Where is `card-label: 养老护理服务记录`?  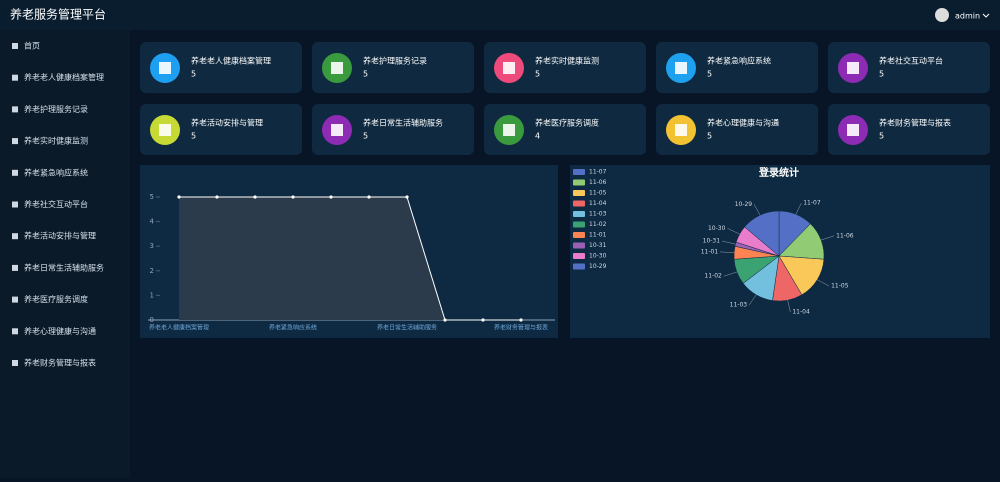 card-label: 养老护理服务记录 is located at coordinates (395, 61).